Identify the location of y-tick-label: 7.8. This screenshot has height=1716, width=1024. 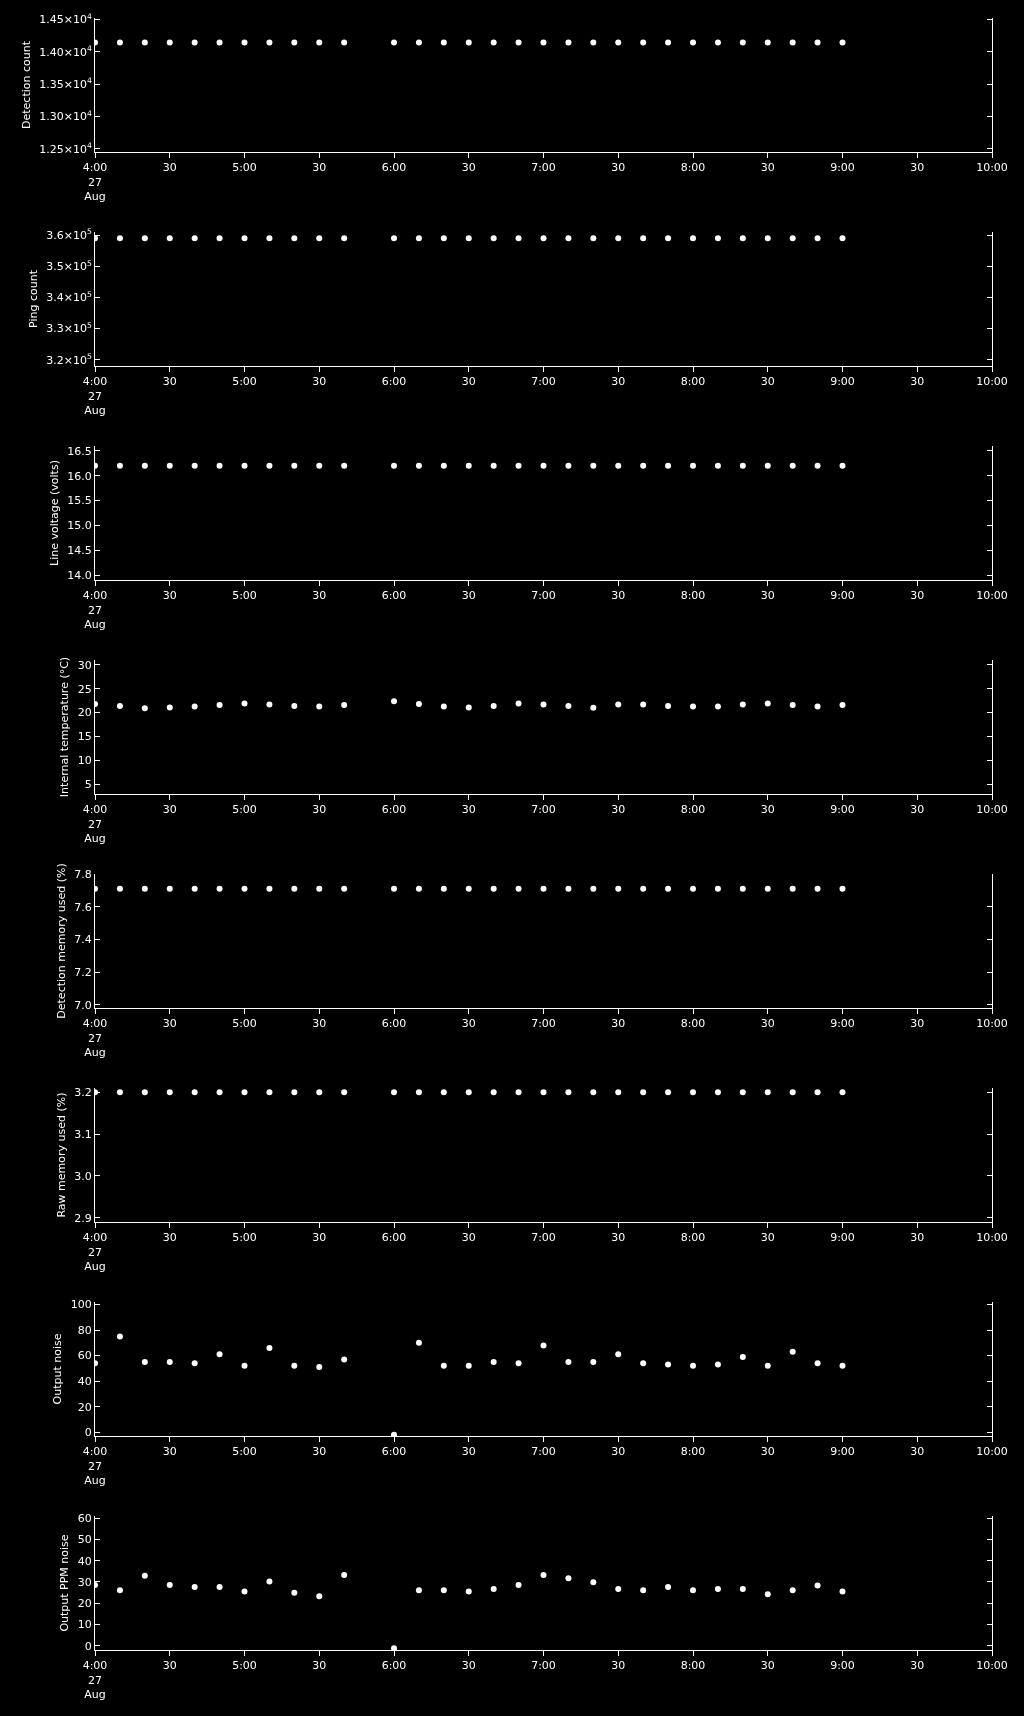
(83, 874).